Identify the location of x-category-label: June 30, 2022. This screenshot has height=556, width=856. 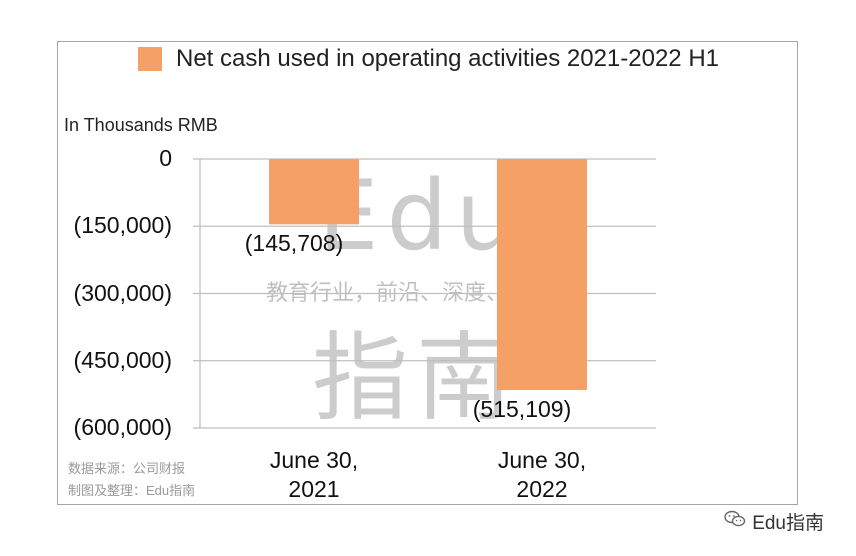
(542, 475).